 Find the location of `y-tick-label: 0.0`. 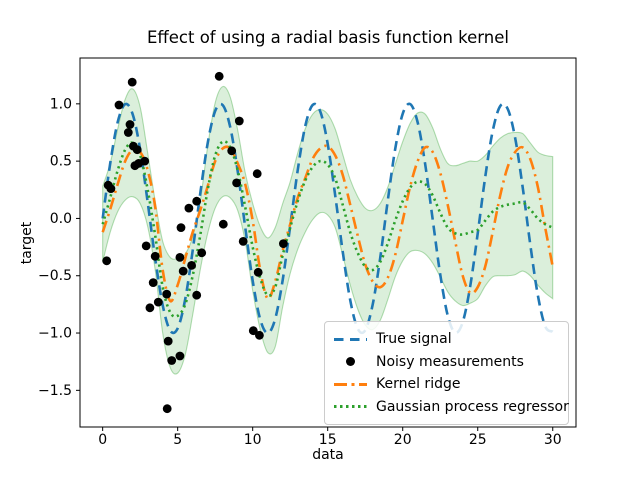

y-tick-label: 0.0 is located at coordinates (61, 219).